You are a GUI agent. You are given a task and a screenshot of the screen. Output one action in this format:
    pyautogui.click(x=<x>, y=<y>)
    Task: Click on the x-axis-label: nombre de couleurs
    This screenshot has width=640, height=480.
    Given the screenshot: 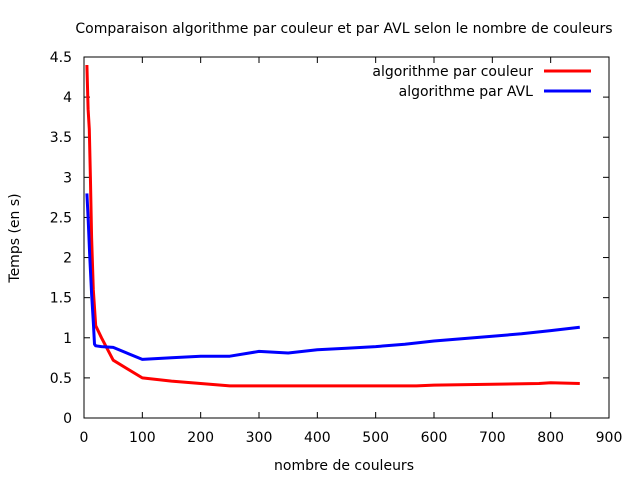 What is the action you would take?
    pyautogui.click(x=344, y=466)
    